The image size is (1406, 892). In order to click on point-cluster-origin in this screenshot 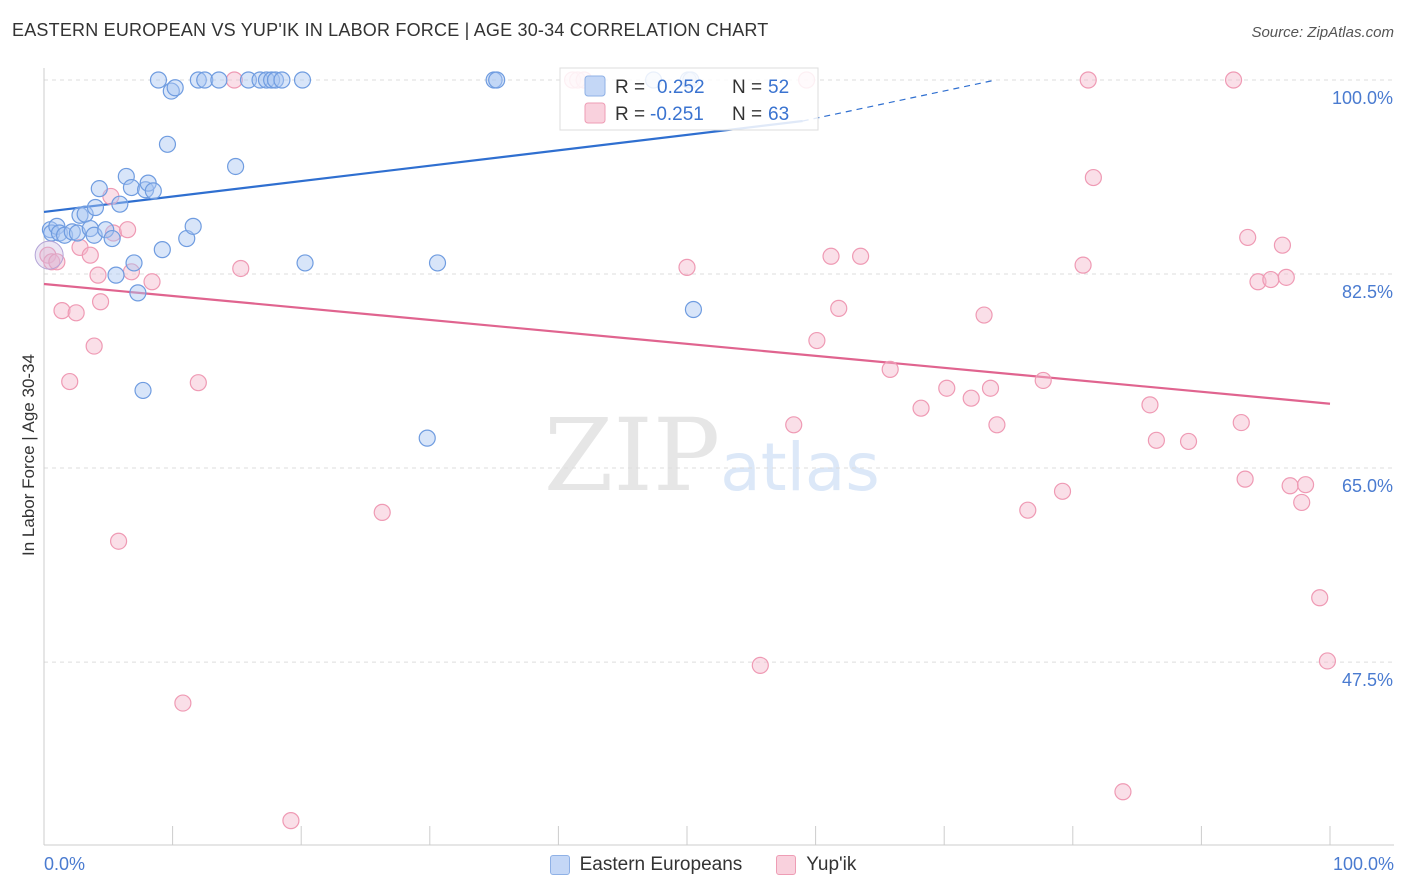, I will do `click(49, 255)`.